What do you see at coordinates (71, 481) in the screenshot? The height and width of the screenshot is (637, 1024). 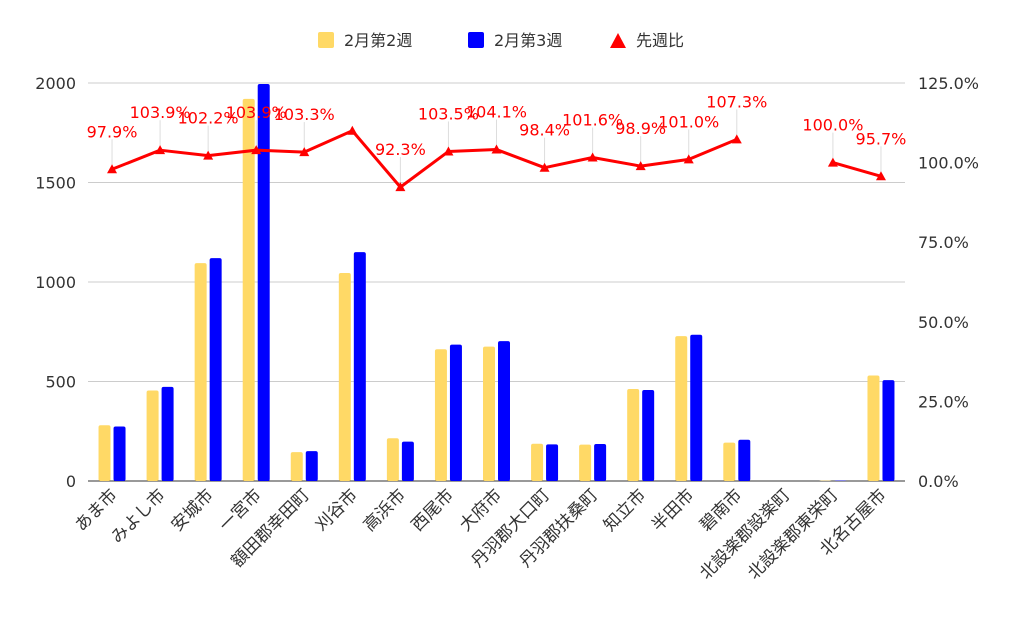 I see `left-tick-label: 0` at bounding box center [71, 481].